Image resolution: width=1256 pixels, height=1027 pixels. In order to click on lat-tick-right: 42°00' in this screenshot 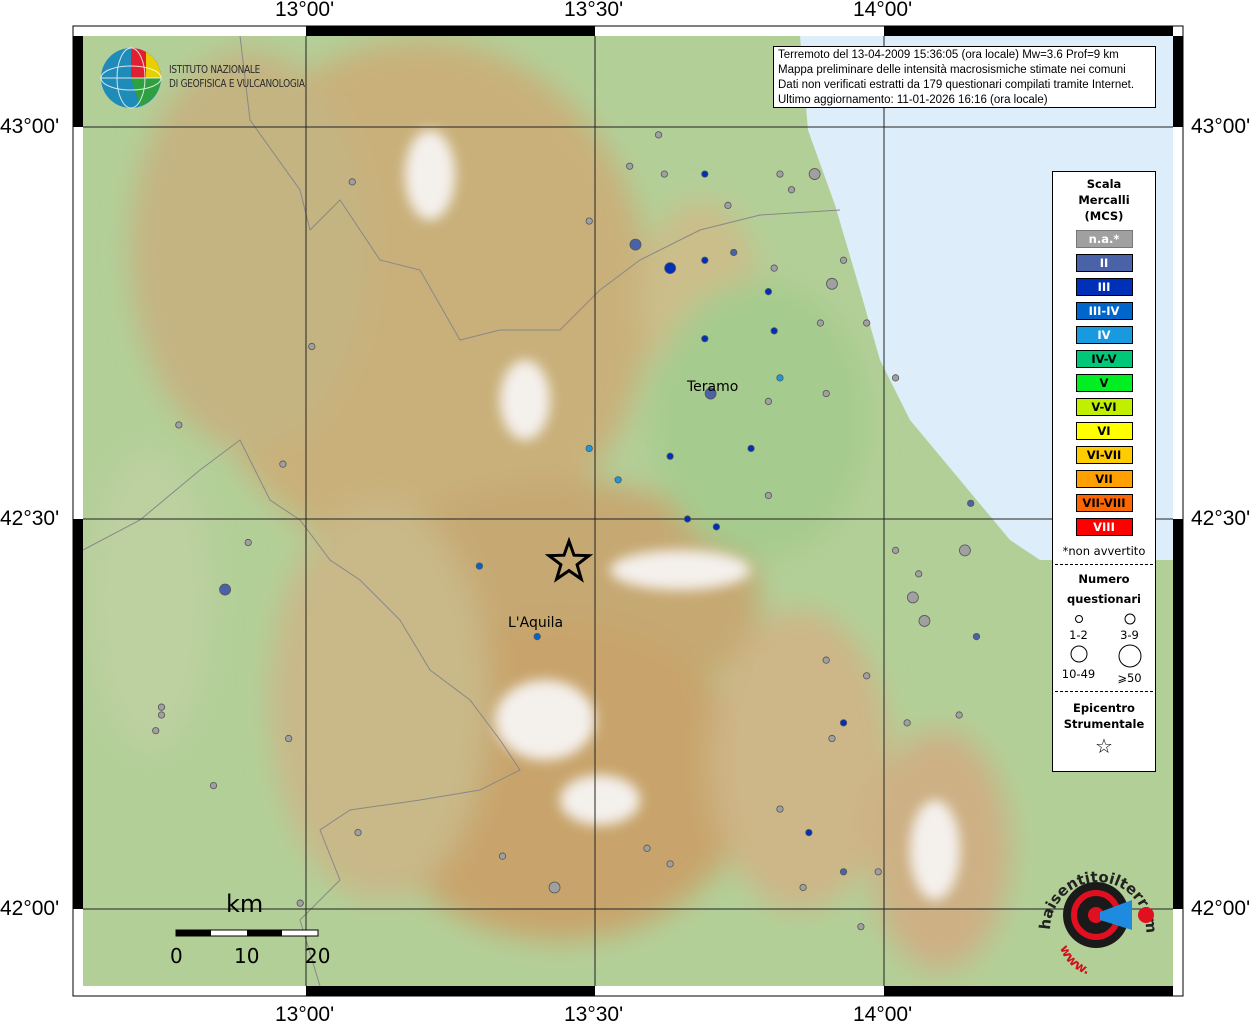, I will do `click(1221, 908)`.